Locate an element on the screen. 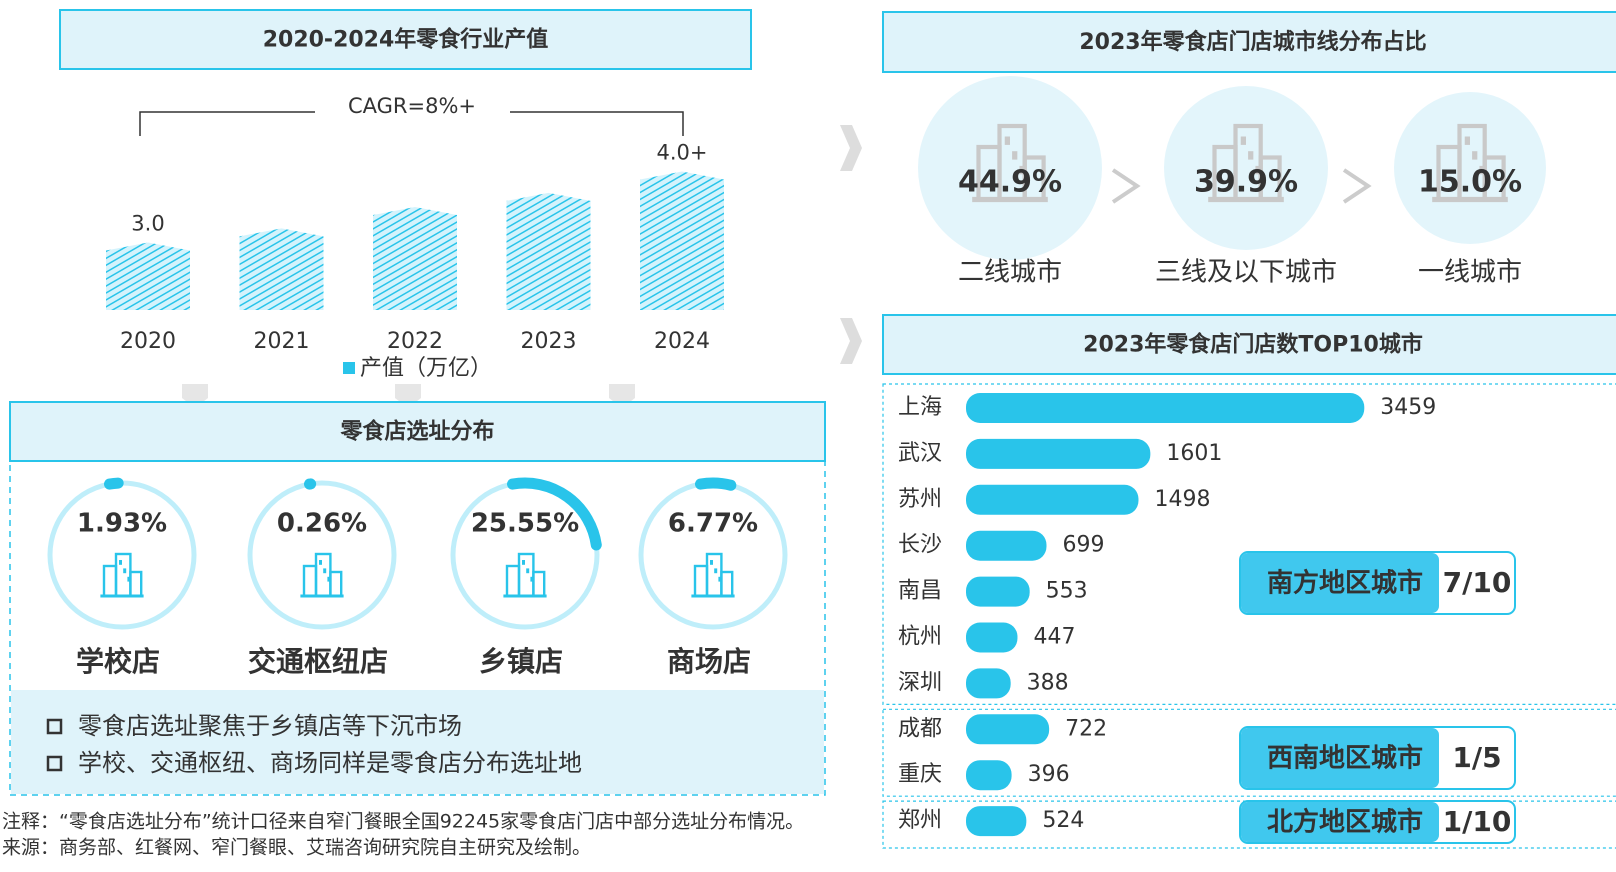  x-tick-label: 2022 is located at coordinates (415, 341).